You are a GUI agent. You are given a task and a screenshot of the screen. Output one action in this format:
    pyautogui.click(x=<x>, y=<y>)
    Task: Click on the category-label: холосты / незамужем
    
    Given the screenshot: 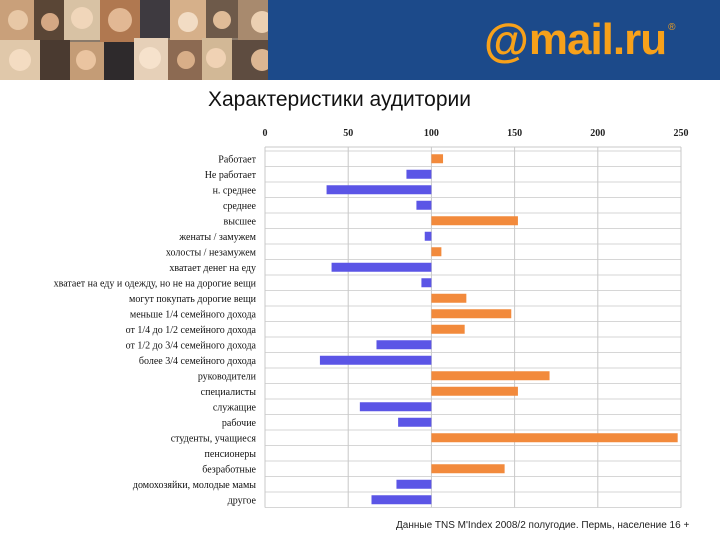 What is the action you would take?
    pyautogui.click(x=211, y=252)
    